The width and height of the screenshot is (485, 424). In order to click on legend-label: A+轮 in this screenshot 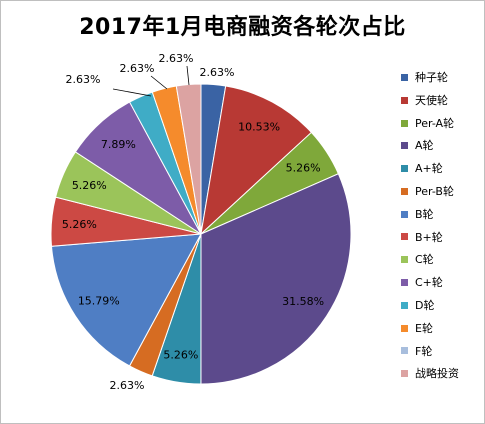, I will do `click(429, 169)`.